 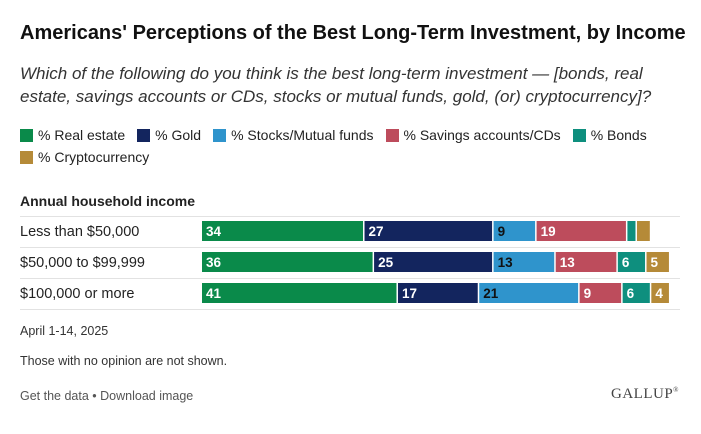 I want to click on bar-value-label: 17, so click(x=409, y=293).